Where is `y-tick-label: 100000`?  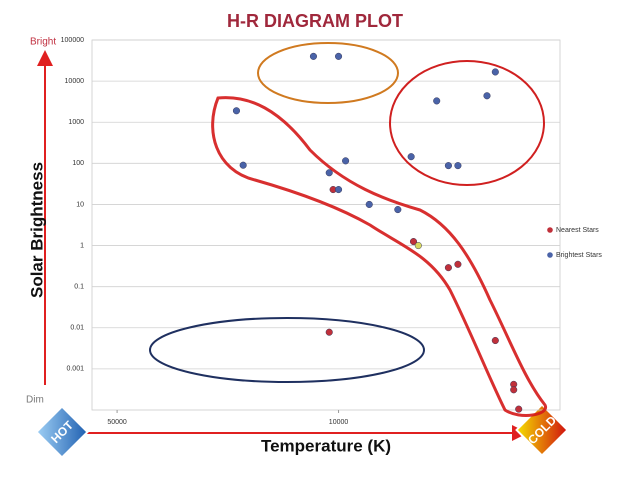
y-tick-label: 100000 is located at coordinates (72, 40).